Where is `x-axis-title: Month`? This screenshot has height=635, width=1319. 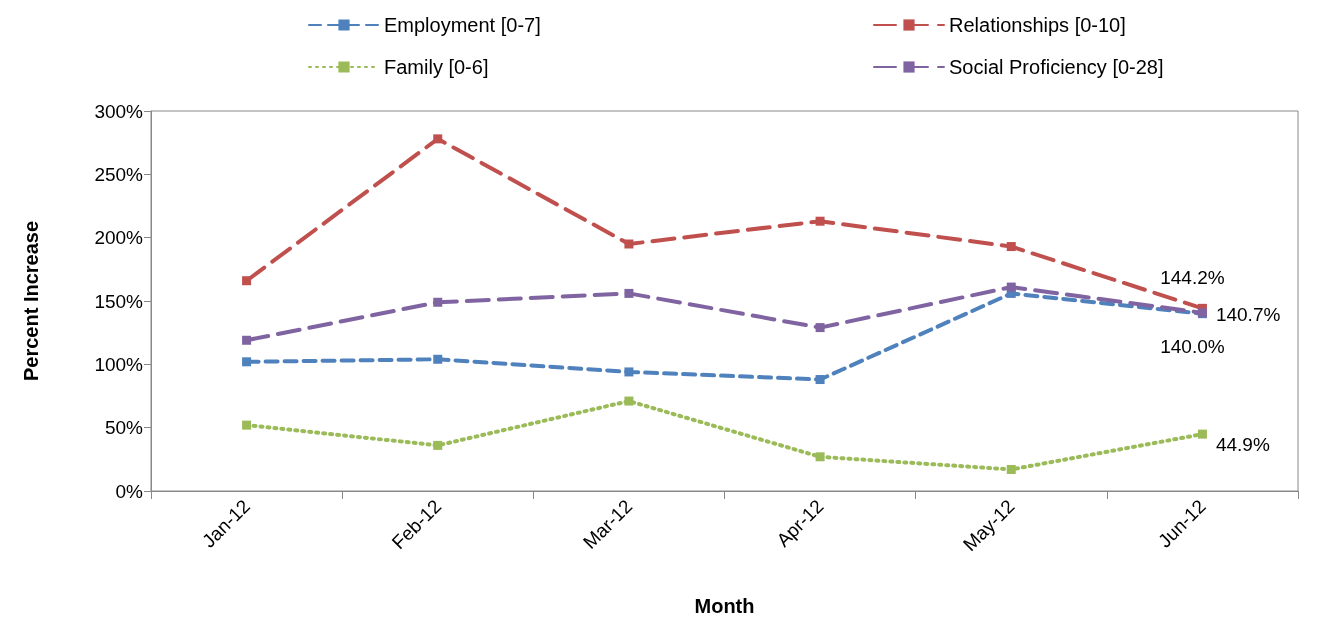 x-axis-title: Month is located at coordinates (724, 606).